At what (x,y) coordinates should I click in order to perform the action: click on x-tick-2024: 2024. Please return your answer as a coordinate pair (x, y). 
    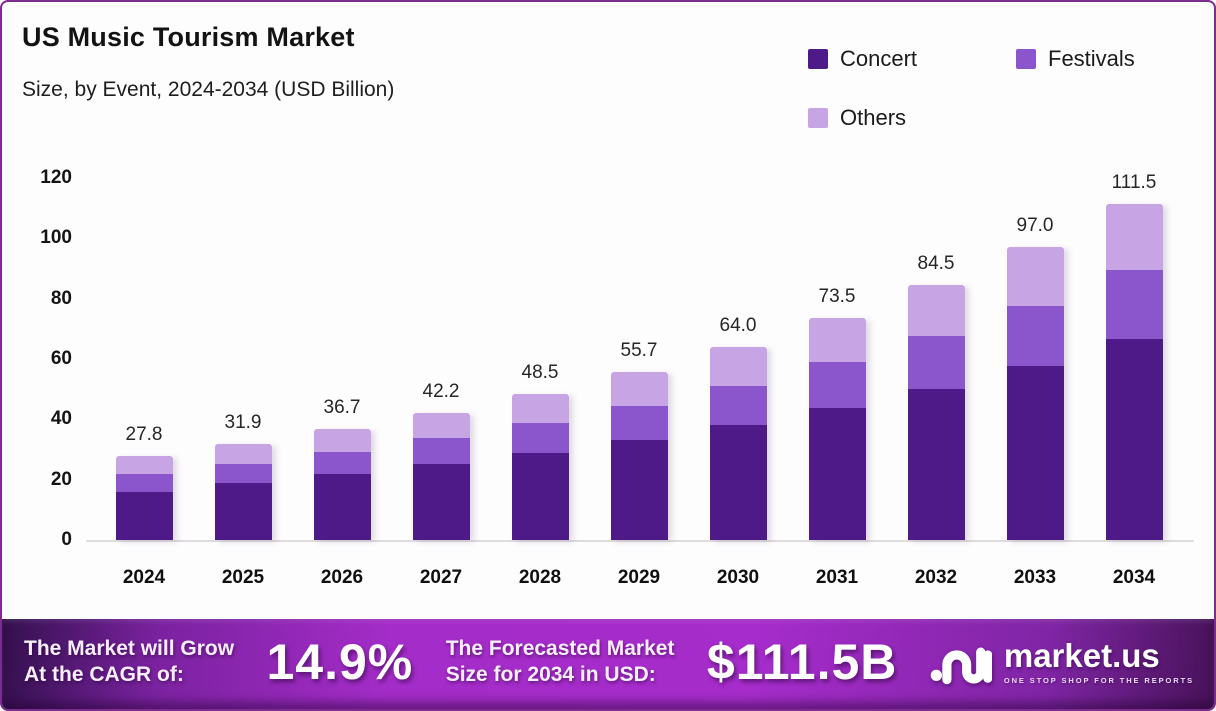
    Looking at the image, I should click on (144, 577).